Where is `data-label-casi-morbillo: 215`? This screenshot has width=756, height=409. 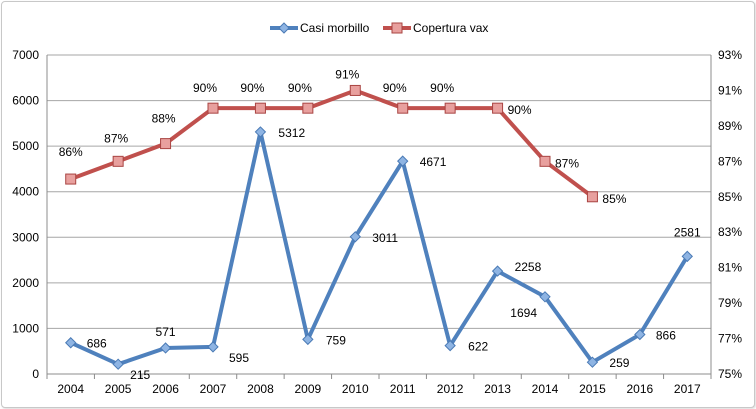 data-label-casi-morbillo: 215 is located at coordinates (140, 375).